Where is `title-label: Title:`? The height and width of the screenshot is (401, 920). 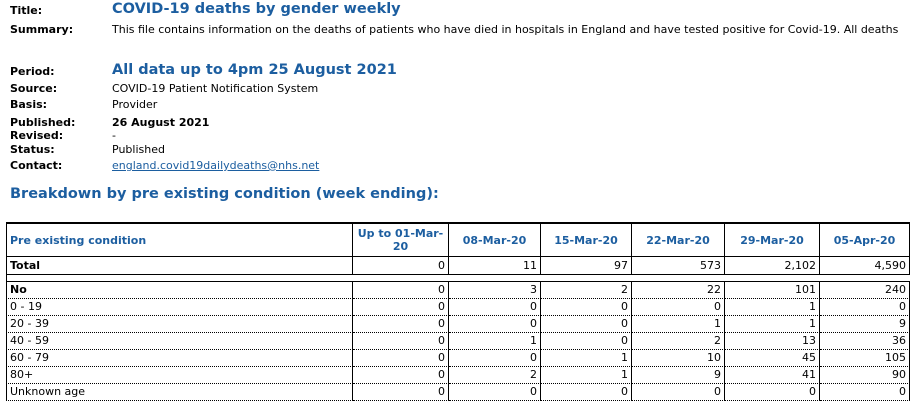
title-label: Title: is located at coordinates (26, 10).